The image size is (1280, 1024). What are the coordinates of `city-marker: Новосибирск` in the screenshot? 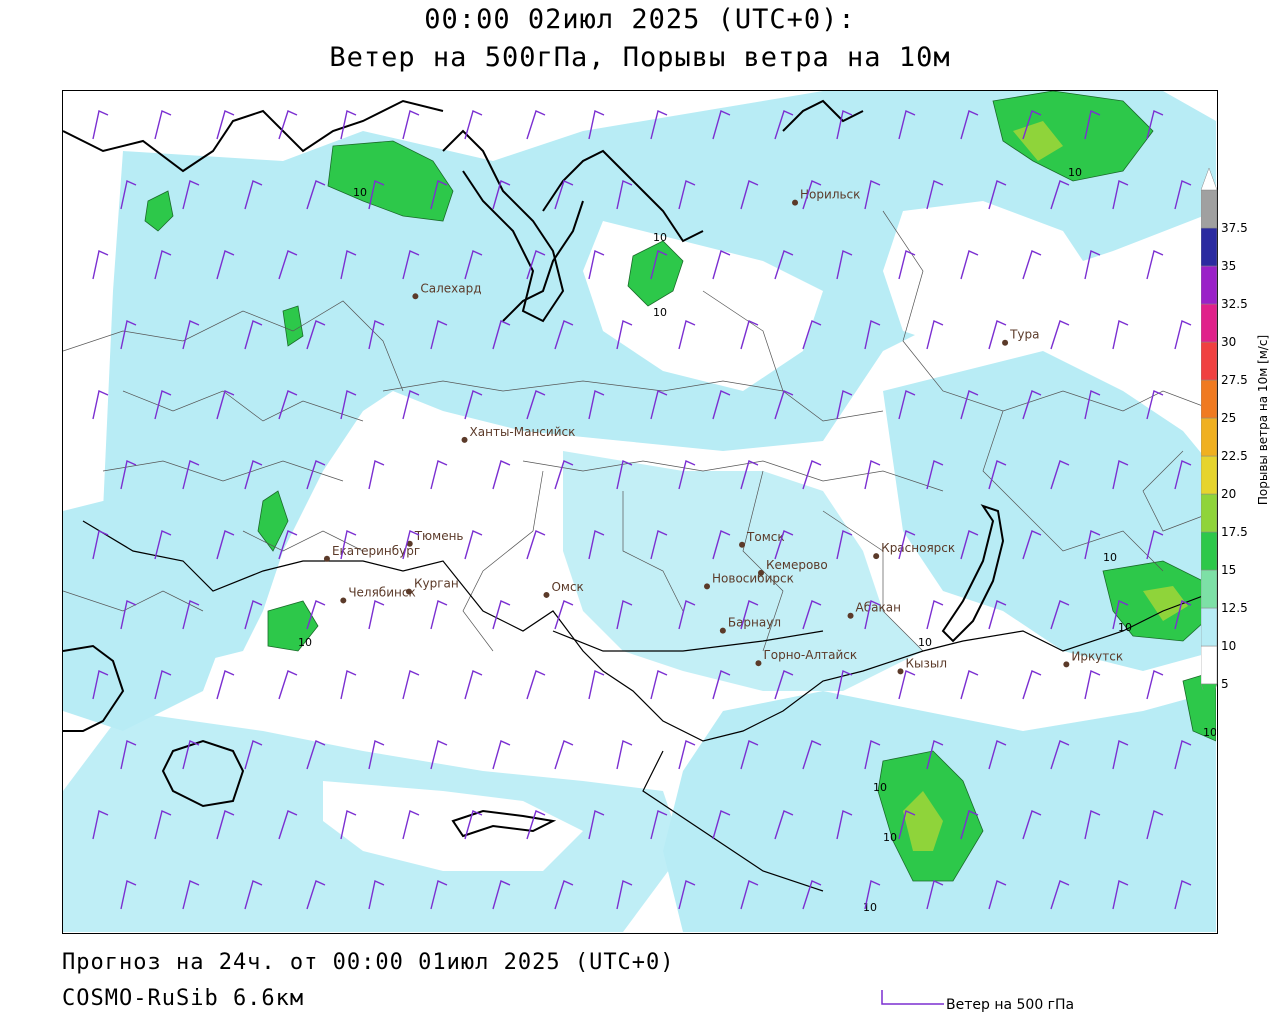 It's located at (749, 580).